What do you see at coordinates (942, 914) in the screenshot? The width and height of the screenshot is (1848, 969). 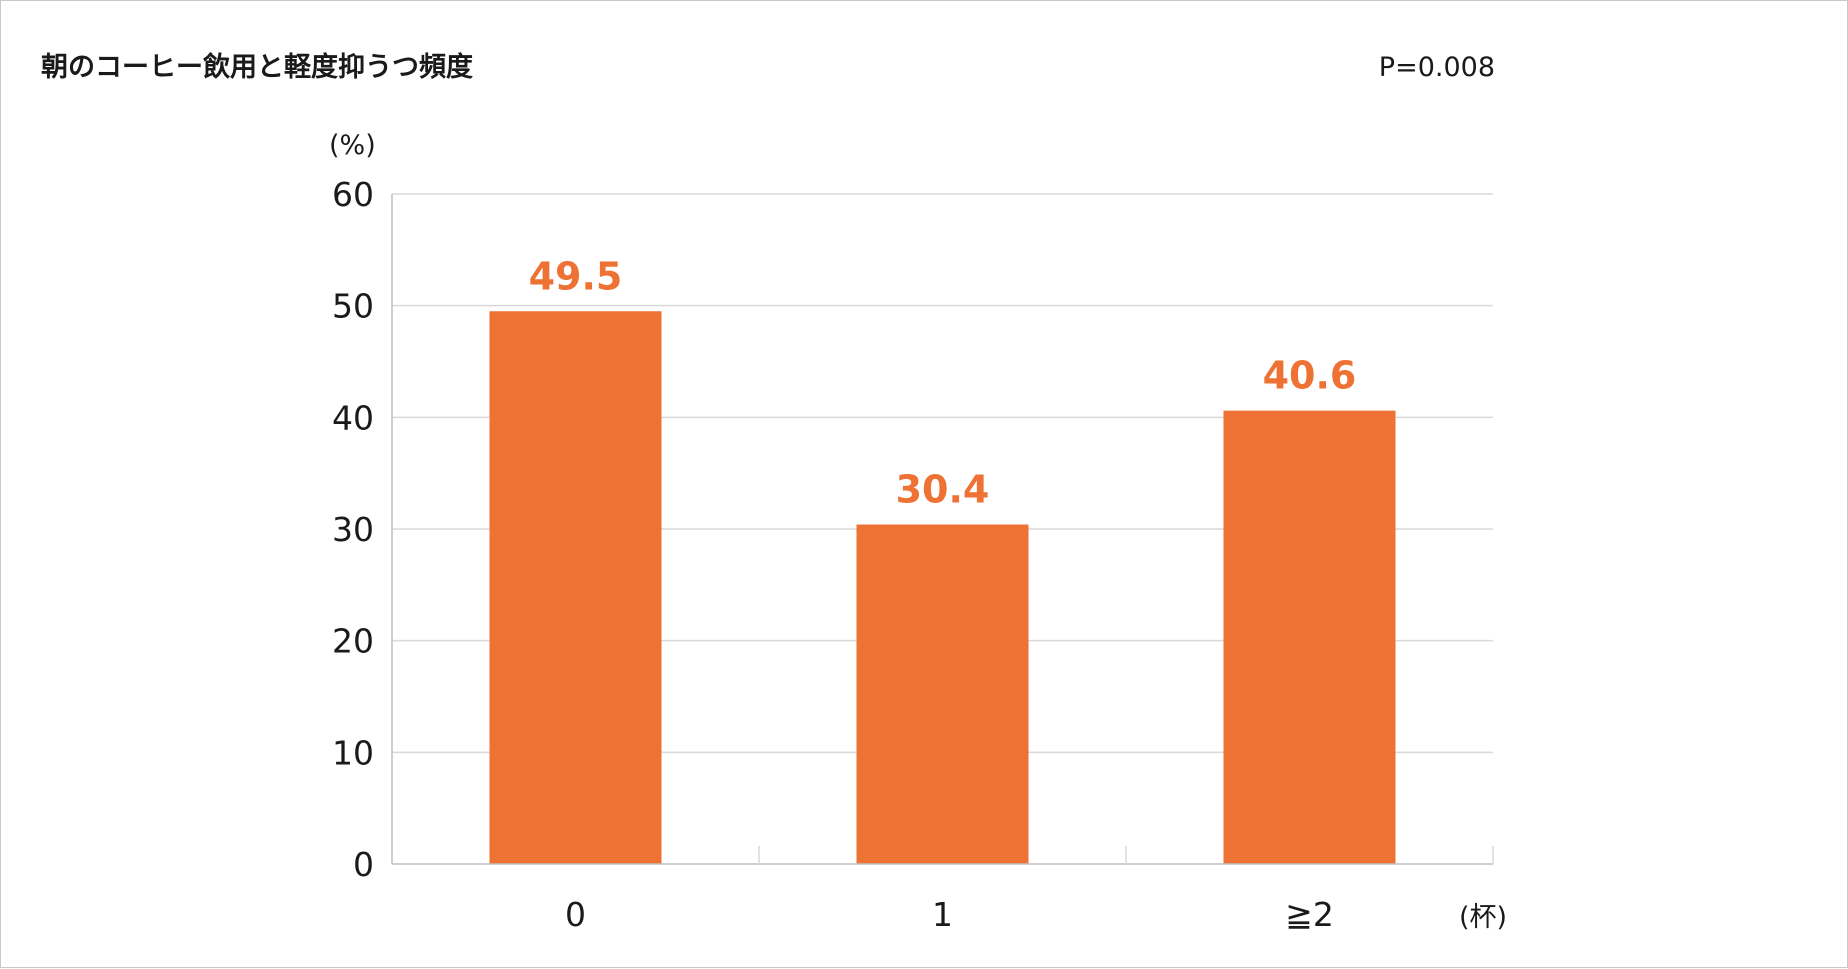 I see `x-tick-label-1: 1` at bounding box center [942, 914].